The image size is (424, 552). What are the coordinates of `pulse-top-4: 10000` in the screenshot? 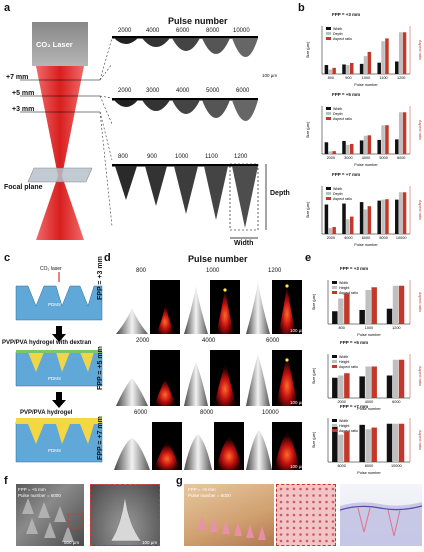 It's located at (241, 31).